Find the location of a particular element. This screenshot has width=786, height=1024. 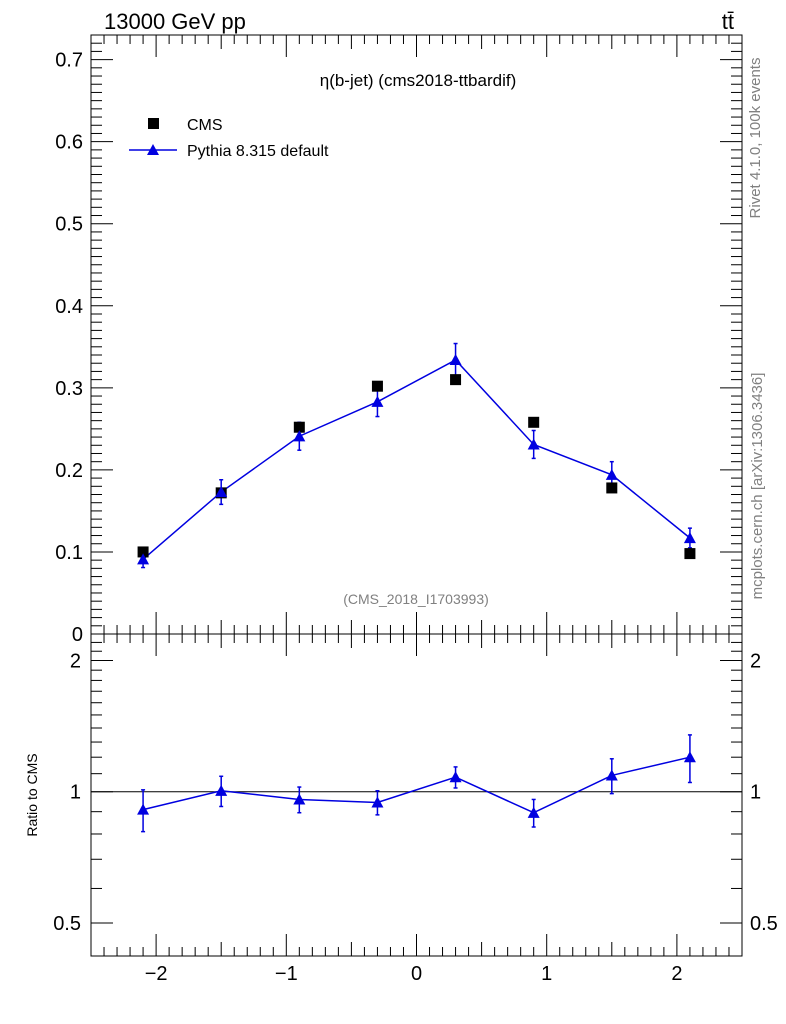

mcplots-label: mcplots.cern.ch [arXiv:1306.3436] is located at coordinates (757, 486).